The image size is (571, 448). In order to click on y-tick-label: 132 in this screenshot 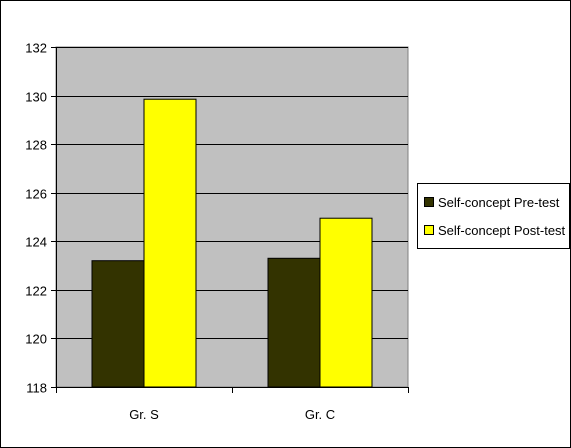, I will do `click(36, 48)`.